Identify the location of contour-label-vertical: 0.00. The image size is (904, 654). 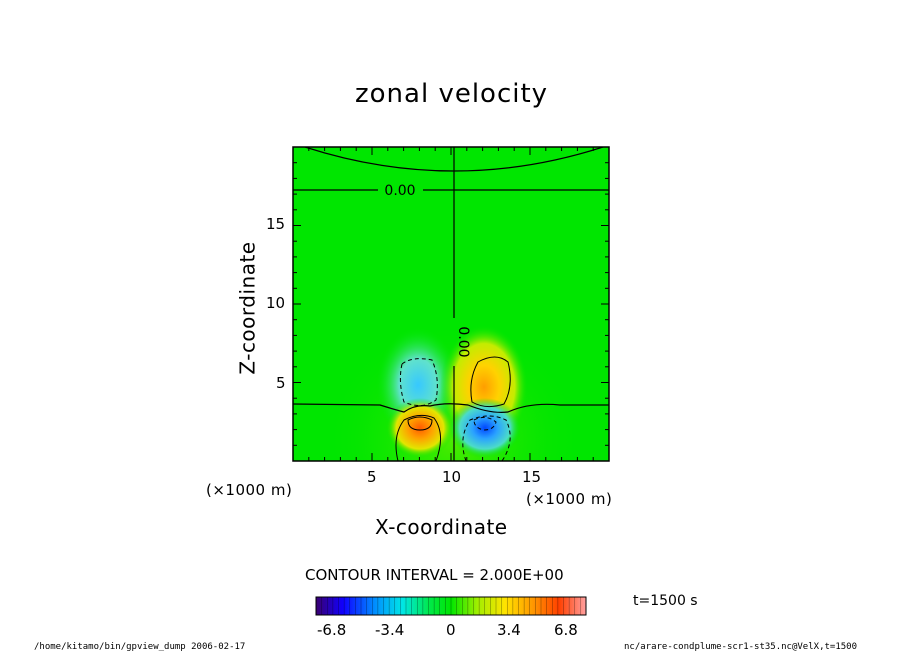
(463, 341).